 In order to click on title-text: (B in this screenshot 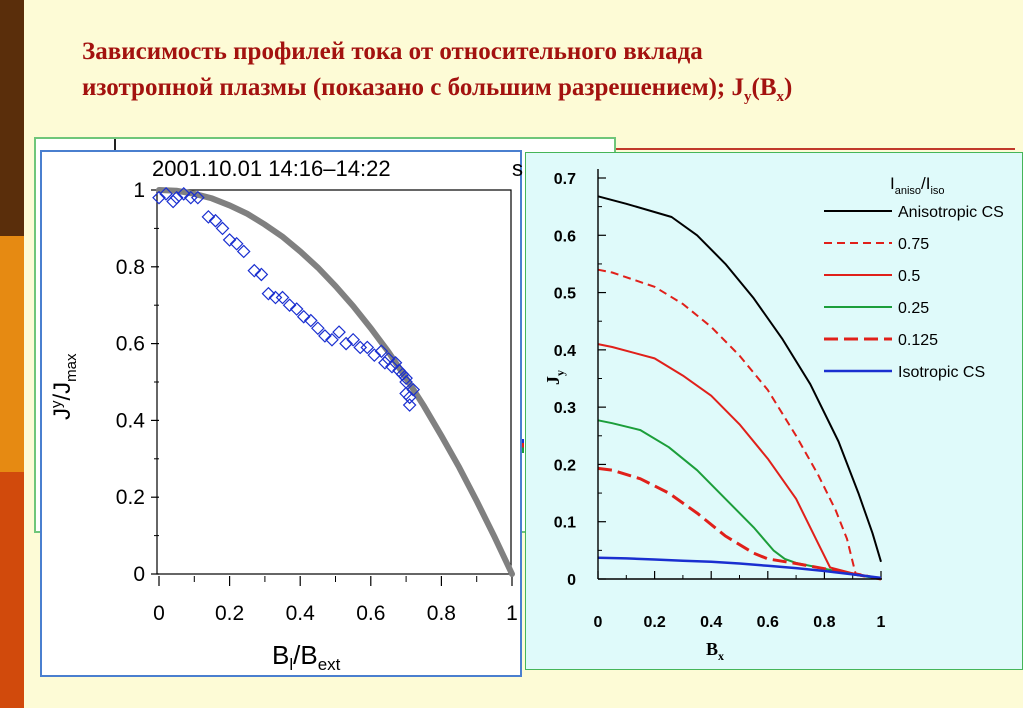, I will do `click(764, 87)`.